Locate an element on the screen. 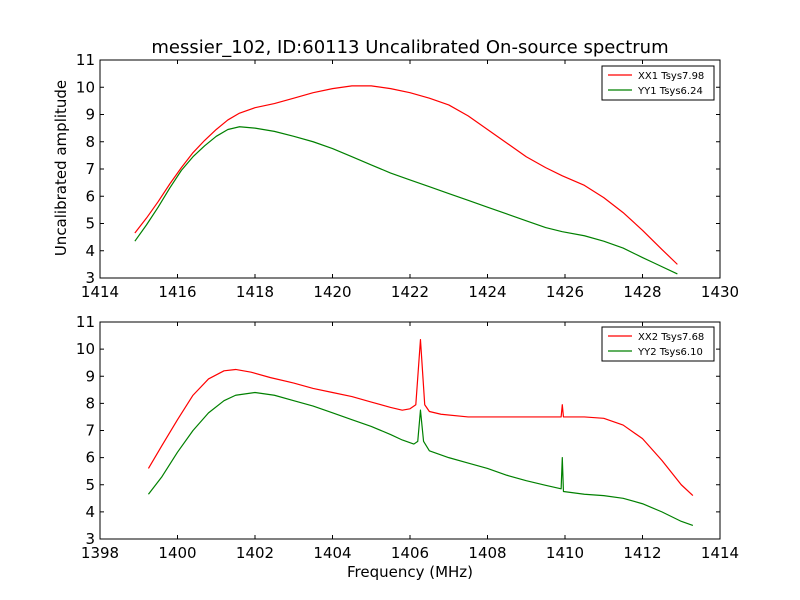 The image size is (800, 600). top-xtick-label: 1422 is located at coordinates (410, 292).